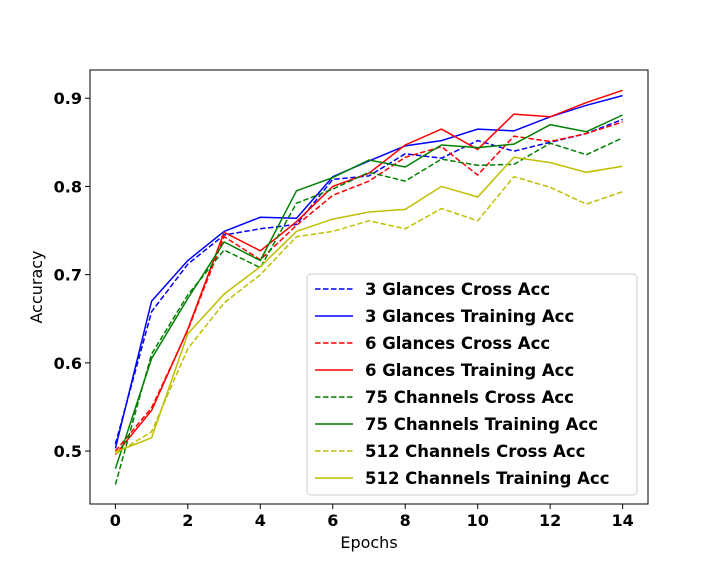 The height and width of the screenshot is (576, 720). Describe the element at coordinates (68, 186) in the screenshot. I see `y-tick-label: 0.8` at that location.